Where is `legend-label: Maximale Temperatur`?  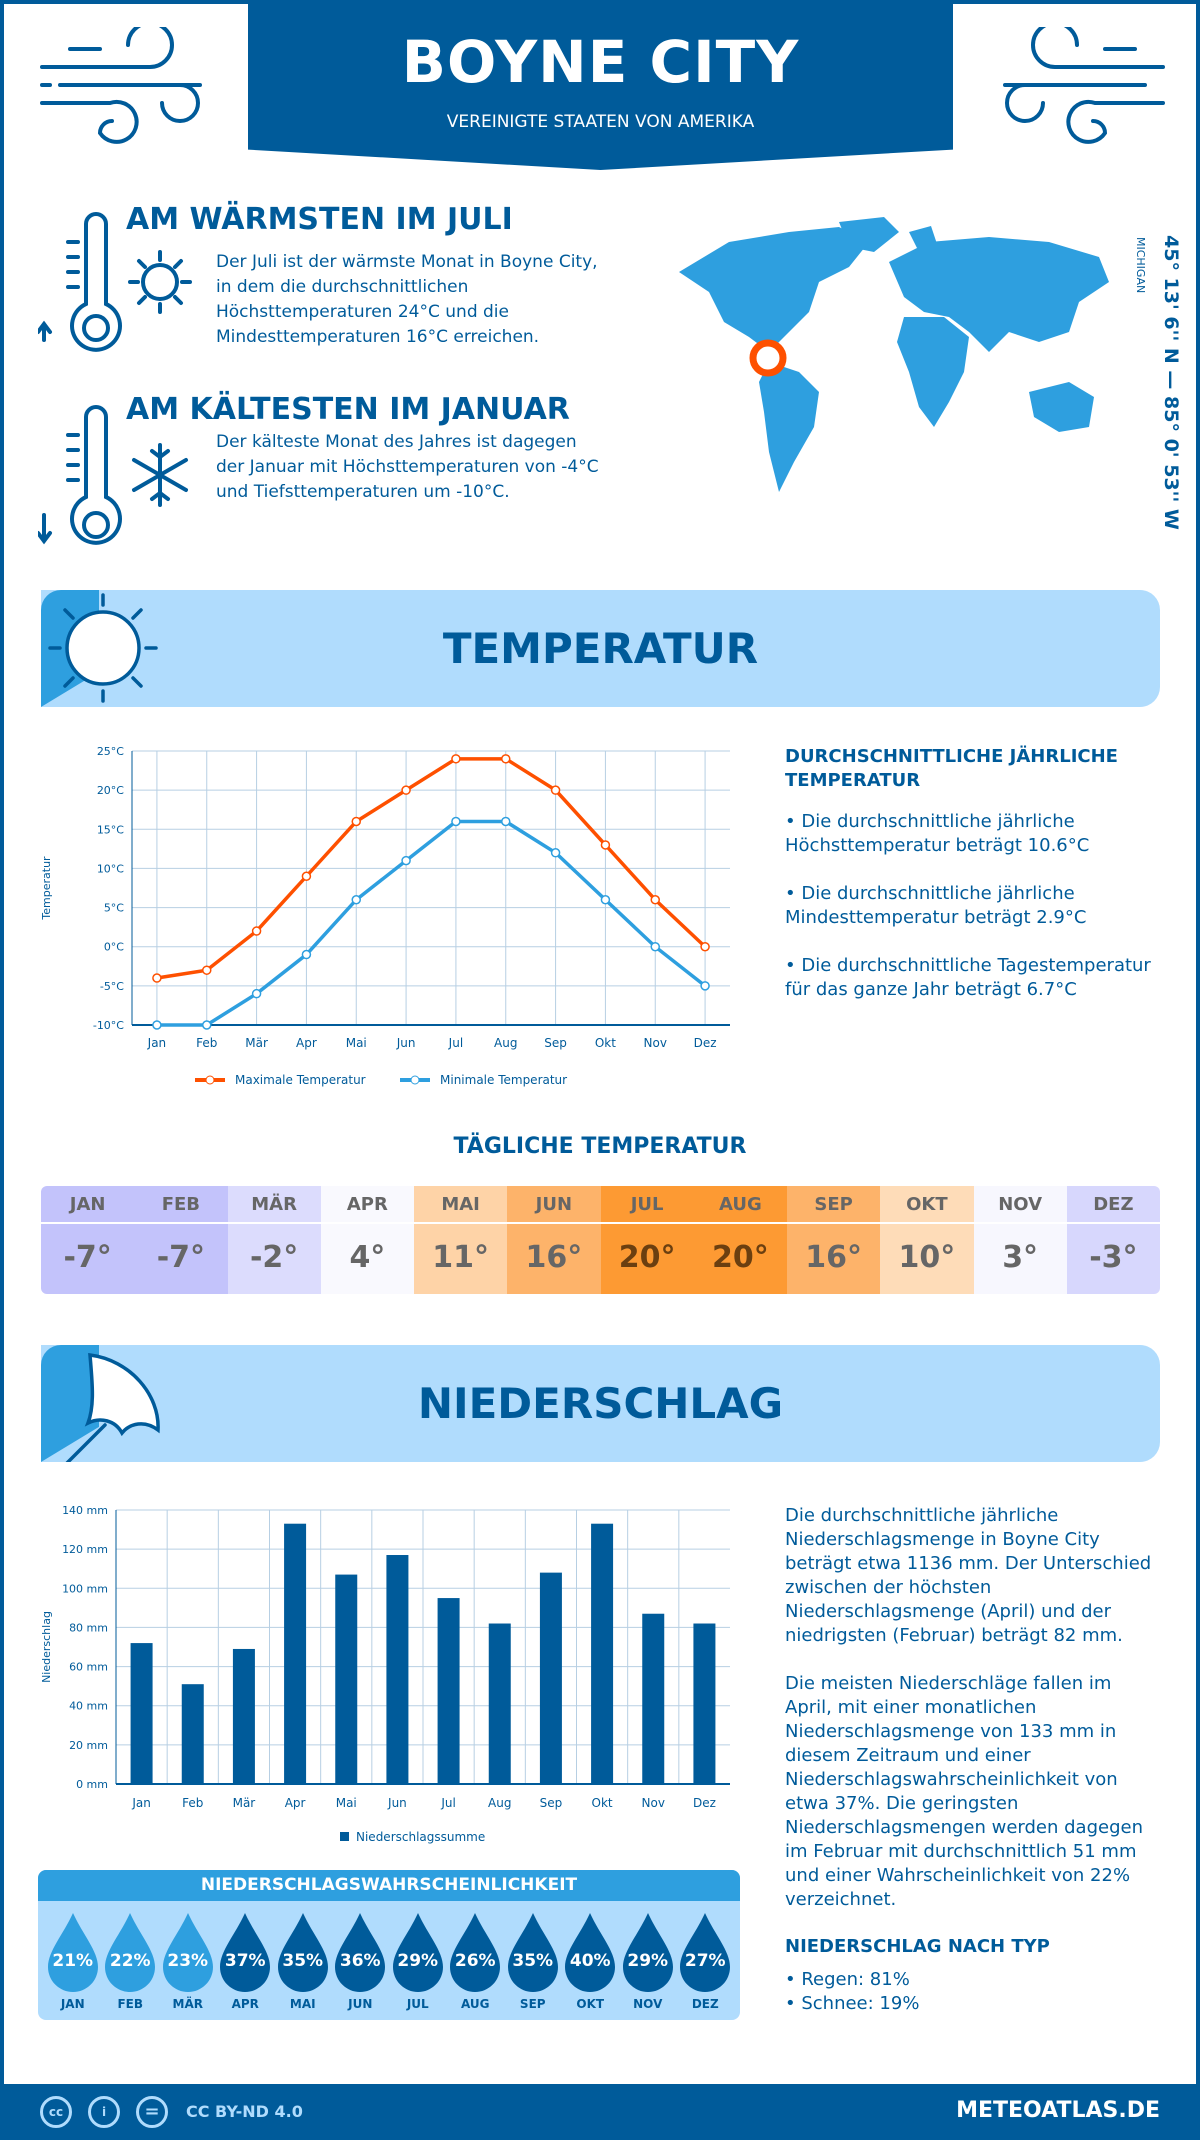
legend-label: Maximale Temperatur is located at coordinates (300, 1080).